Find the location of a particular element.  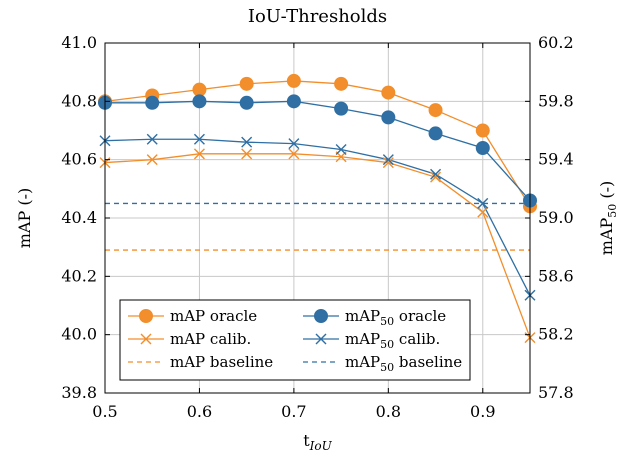

x-axis-label: tIoU is located at coordinates (317, 442).